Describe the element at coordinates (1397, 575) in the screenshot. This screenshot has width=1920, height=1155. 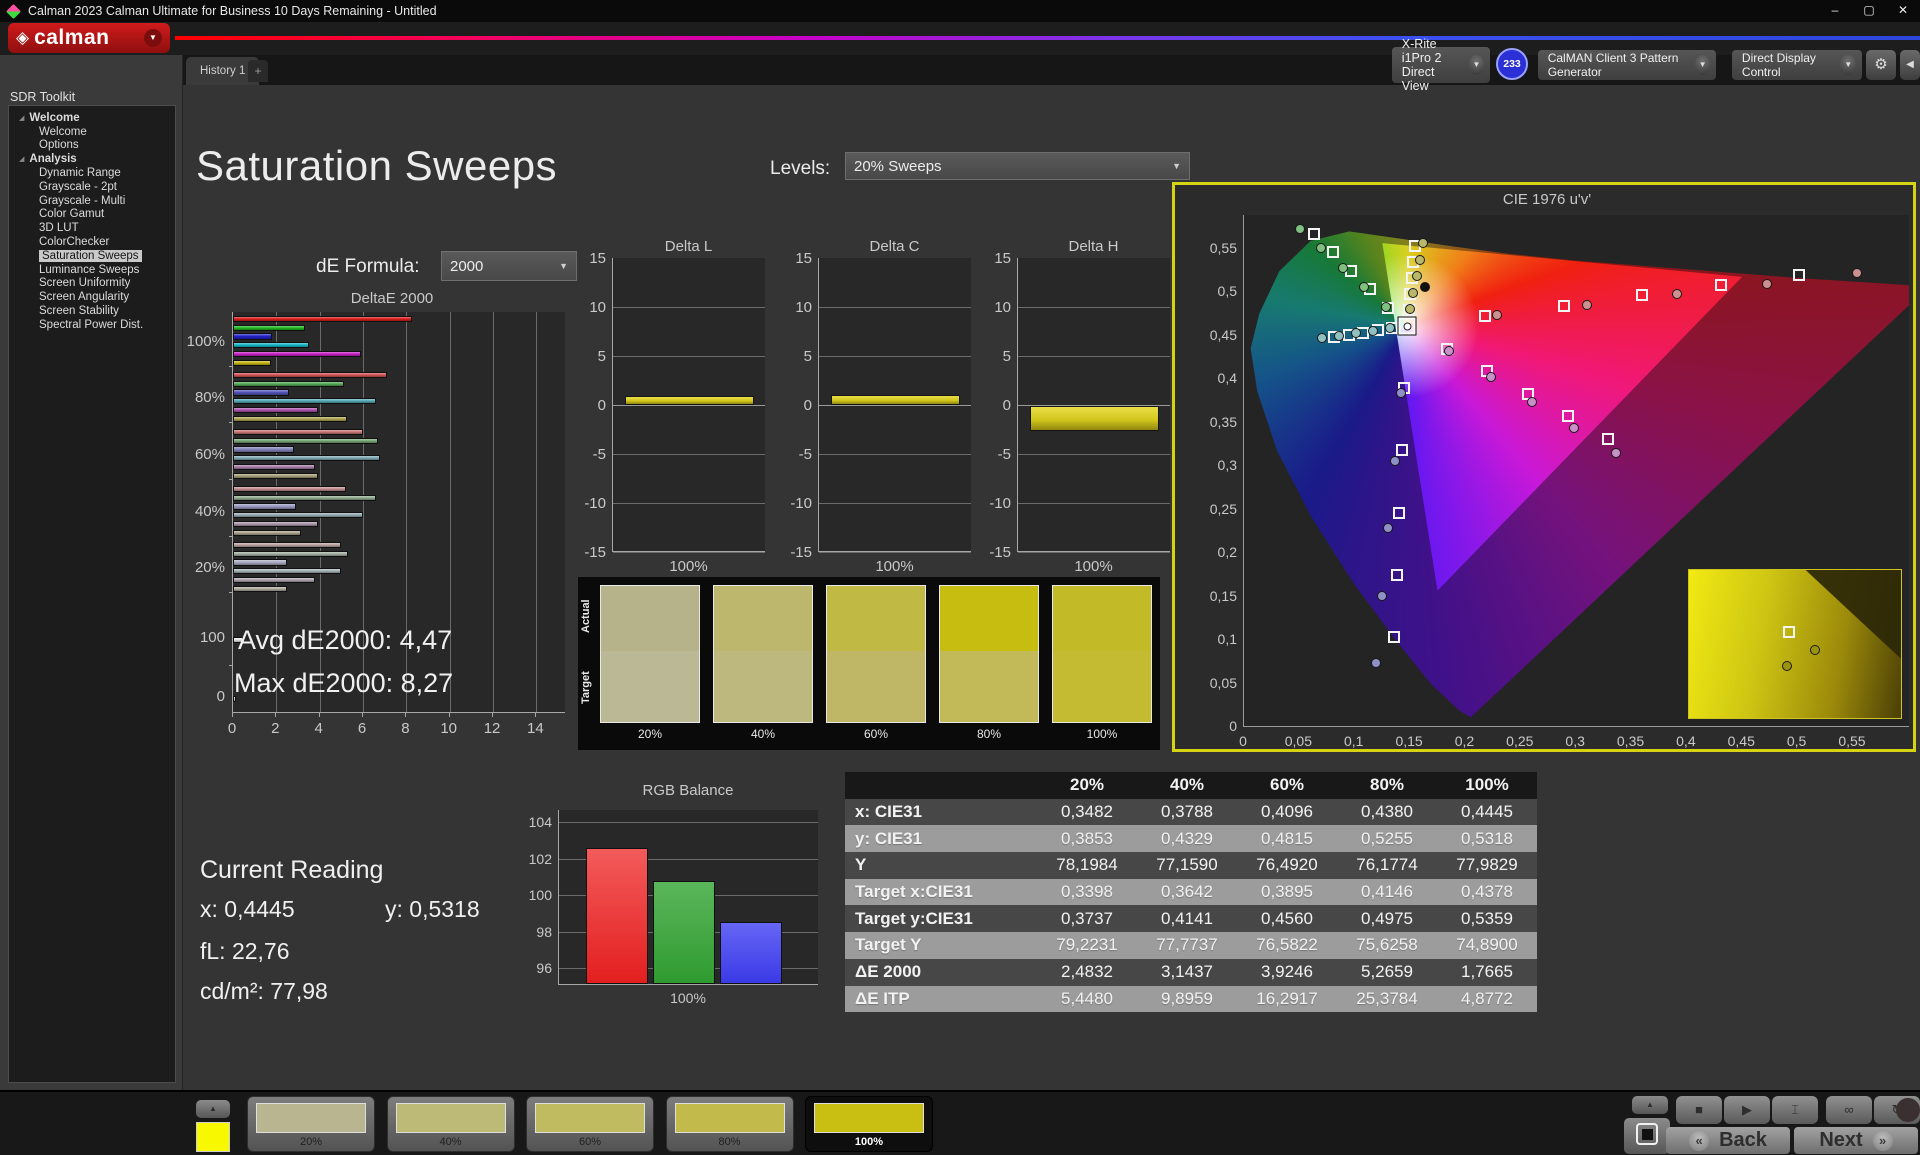
I see `cie-target-marker-blue` at that location.